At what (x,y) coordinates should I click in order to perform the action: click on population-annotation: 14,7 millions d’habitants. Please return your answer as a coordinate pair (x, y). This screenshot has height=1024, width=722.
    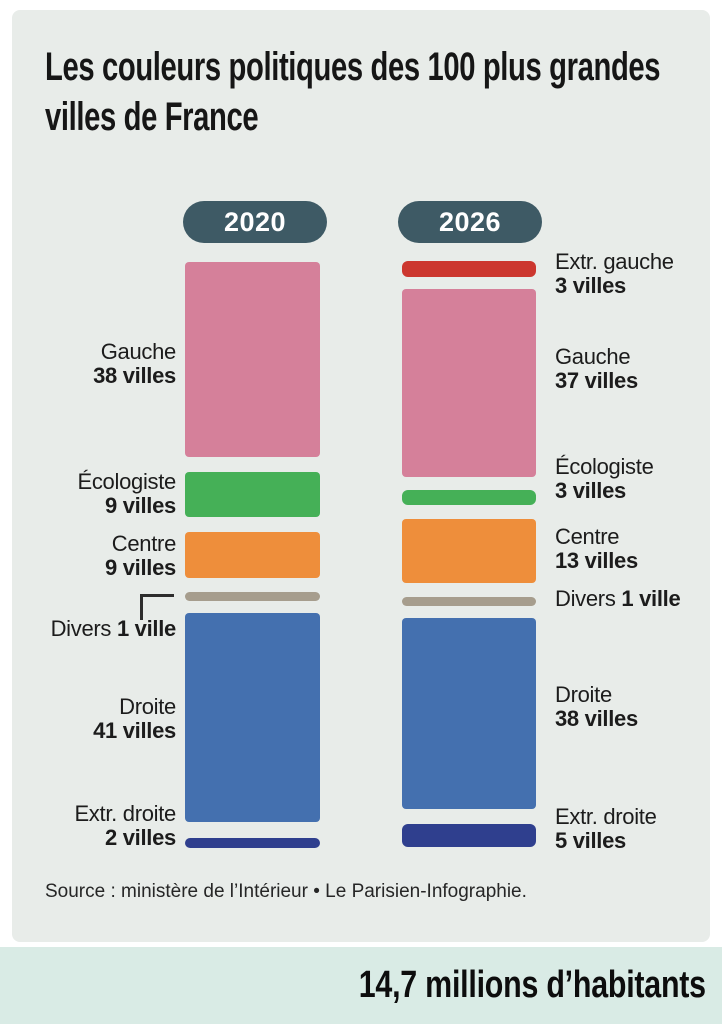
    Looking at the image, I should click on (532, 985).